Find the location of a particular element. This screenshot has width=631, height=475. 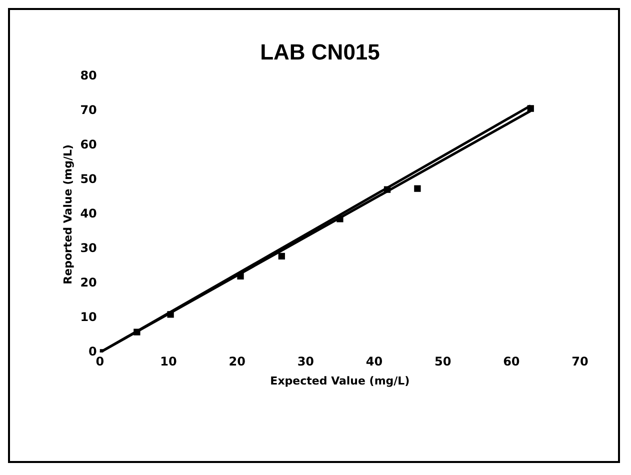

y-tick-label: 40 is located at coordinates (88, 213).